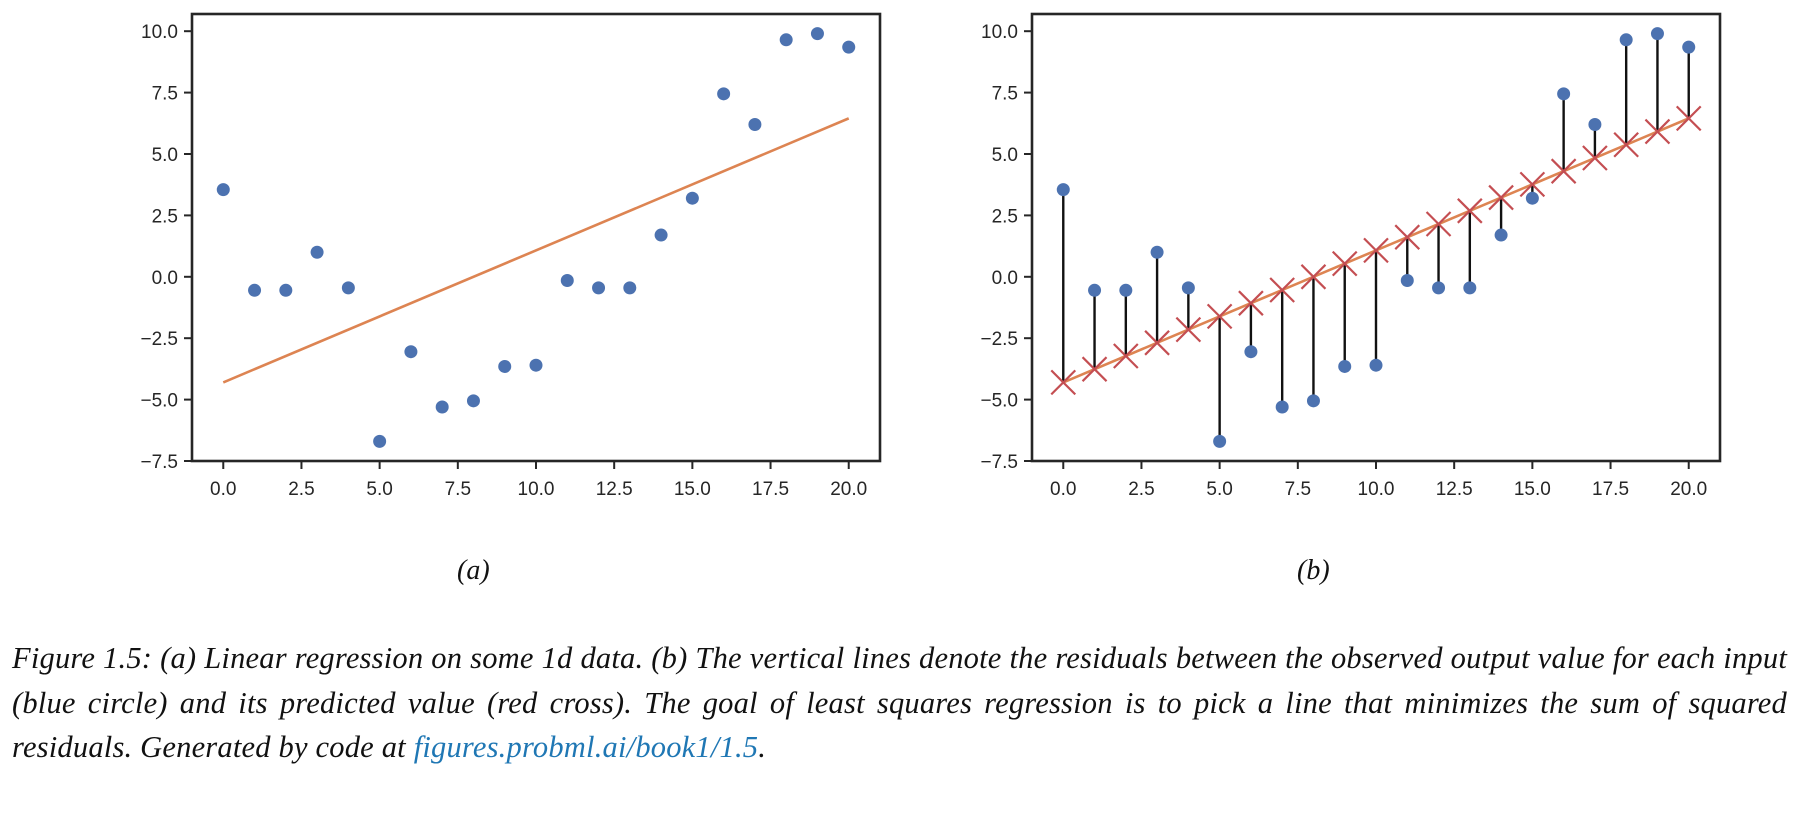 This screenshot has width=1799, height=823. What do you see at coordinates (586, 747) in the screenshot?
I see `caption-link: figures.probml.ai/book1/1.5` at bounding box center [586, 747].